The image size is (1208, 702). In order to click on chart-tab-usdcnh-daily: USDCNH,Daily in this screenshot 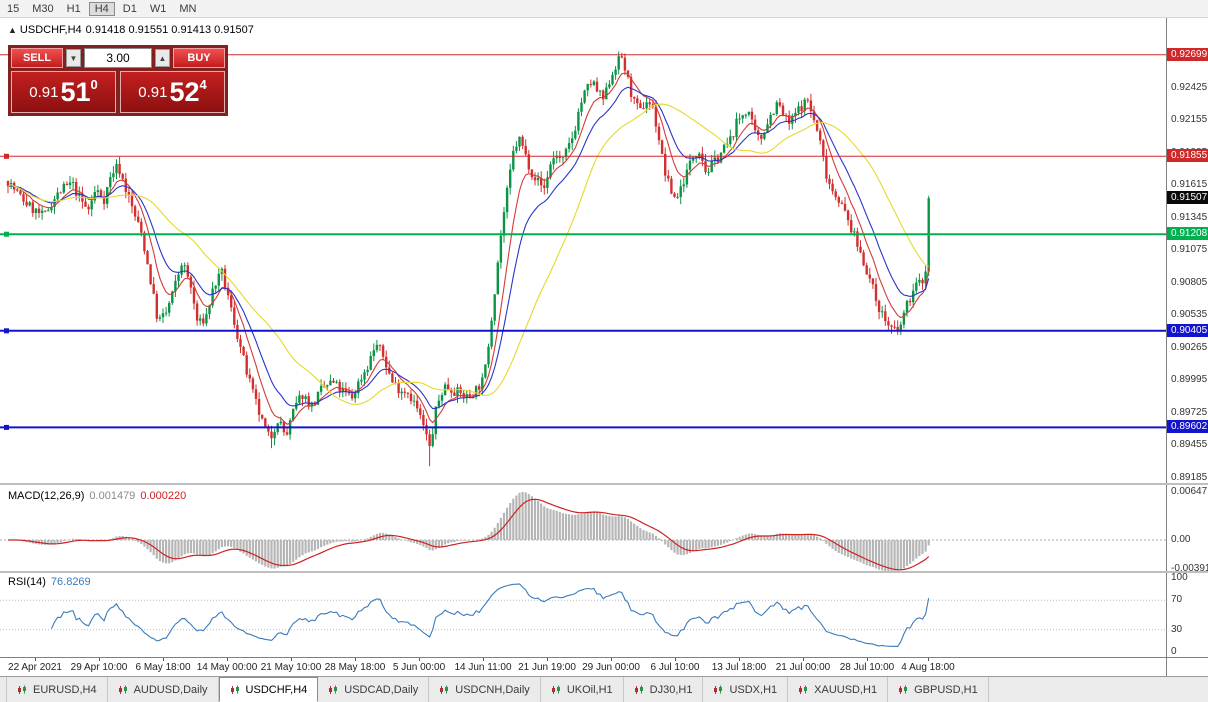, I will do `click(485, 689)`.